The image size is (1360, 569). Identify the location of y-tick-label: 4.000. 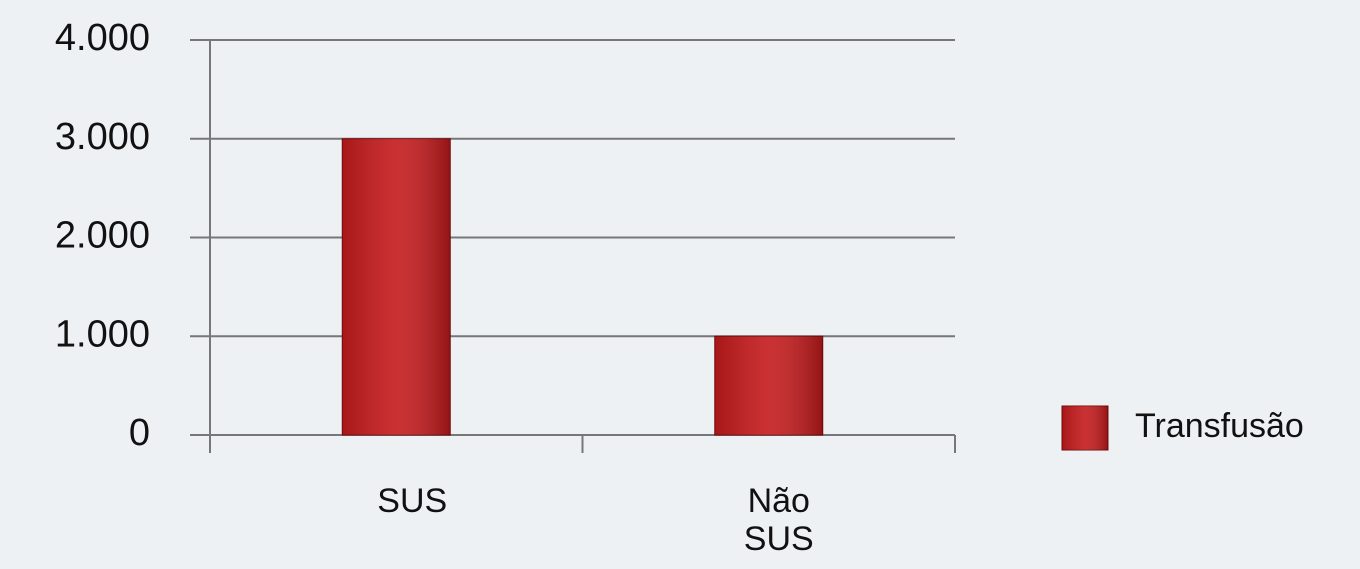
(102, 38).